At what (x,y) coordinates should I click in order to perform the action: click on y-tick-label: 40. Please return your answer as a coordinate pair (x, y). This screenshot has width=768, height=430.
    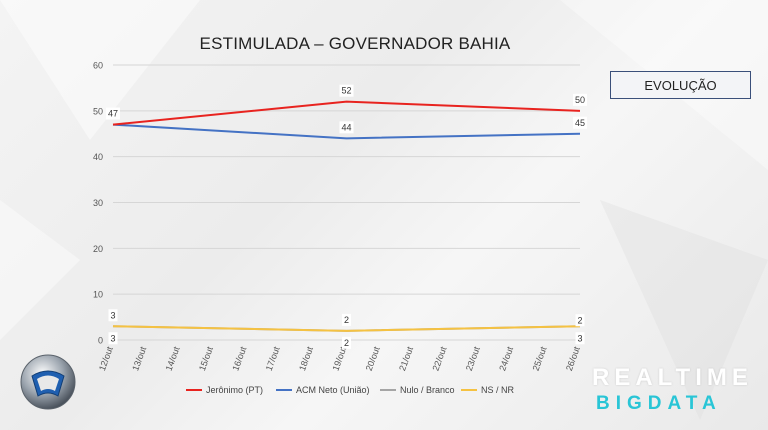
    Looking at the image, I should click on (98, 157).